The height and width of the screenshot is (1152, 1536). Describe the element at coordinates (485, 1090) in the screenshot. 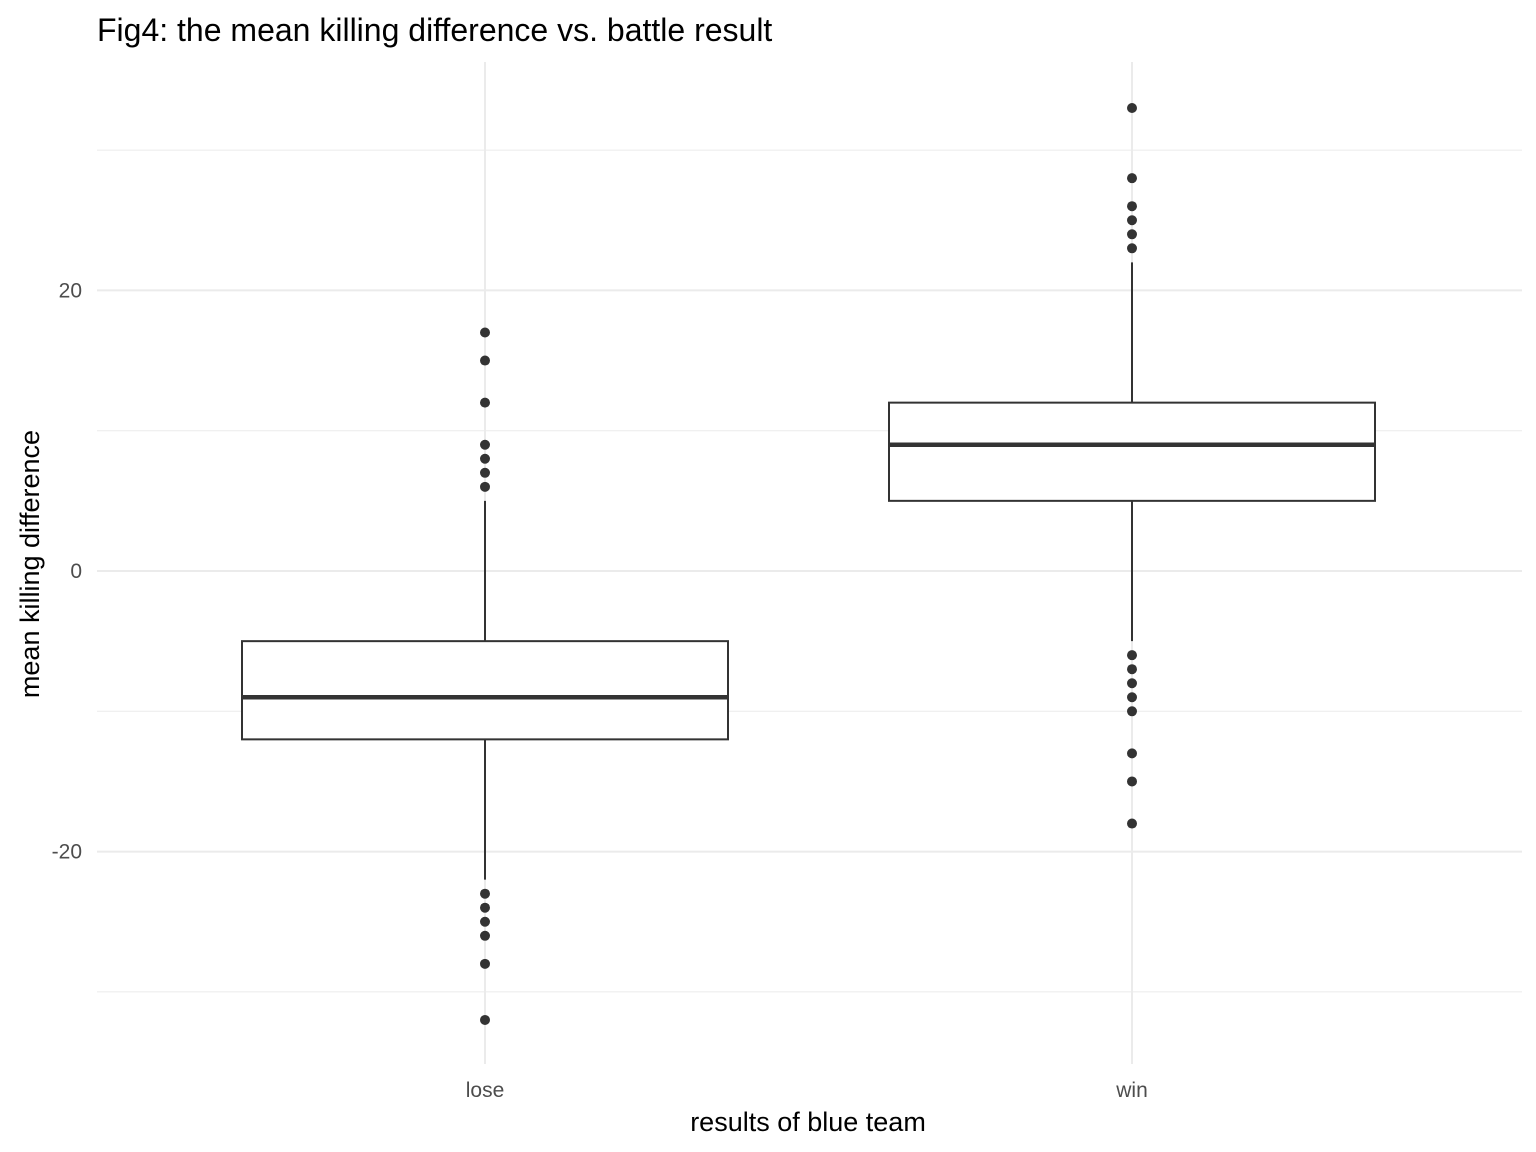

I see `x-tick-label-lose: lose` at that location.